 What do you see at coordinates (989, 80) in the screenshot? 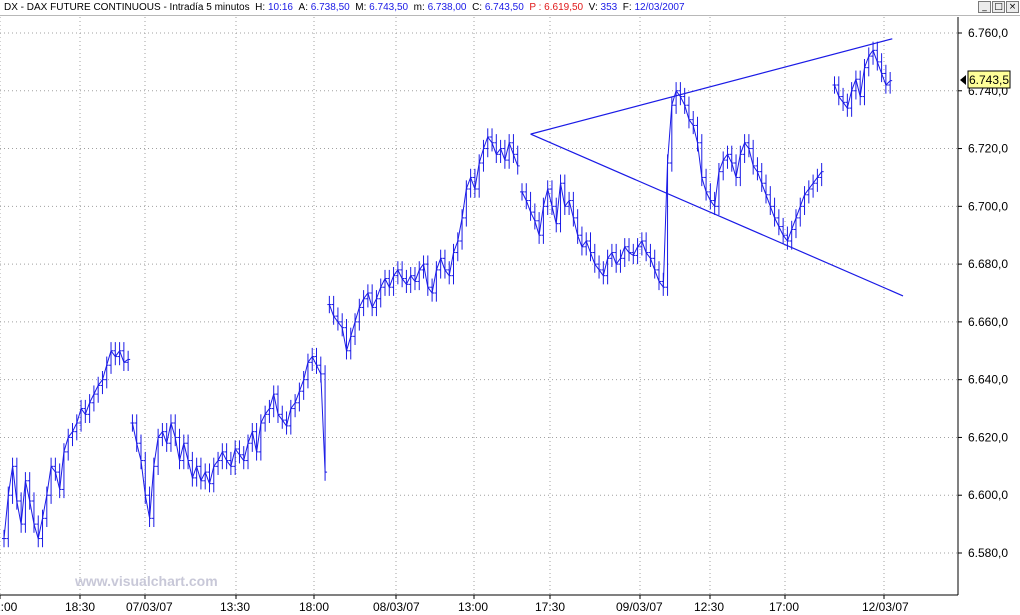
I see `last-price-label: 6.743,5` at bounding box center [989, 80].